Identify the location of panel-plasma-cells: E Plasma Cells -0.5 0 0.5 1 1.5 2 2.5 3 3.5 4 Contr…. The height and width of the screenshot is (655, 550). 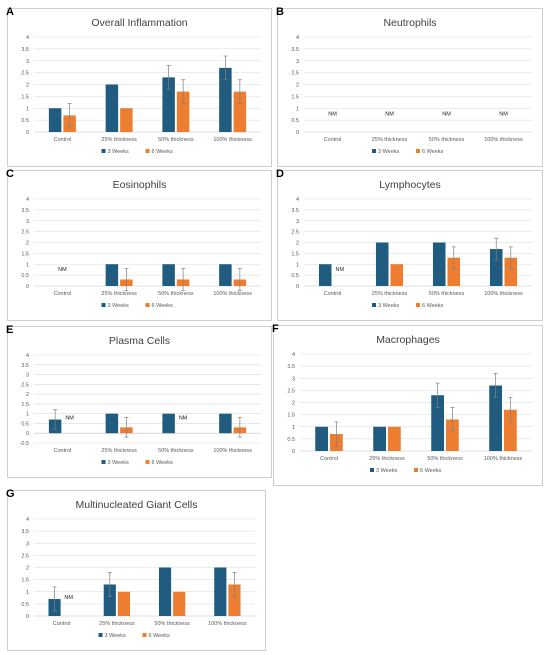
(139, 401).